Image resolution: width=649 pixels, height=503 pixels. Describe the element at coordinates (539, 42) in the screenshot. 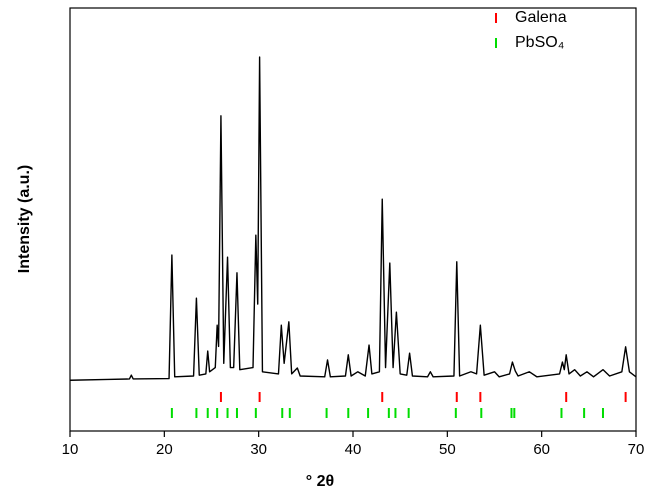

I see `legend-label: PbSO₄` at that location.